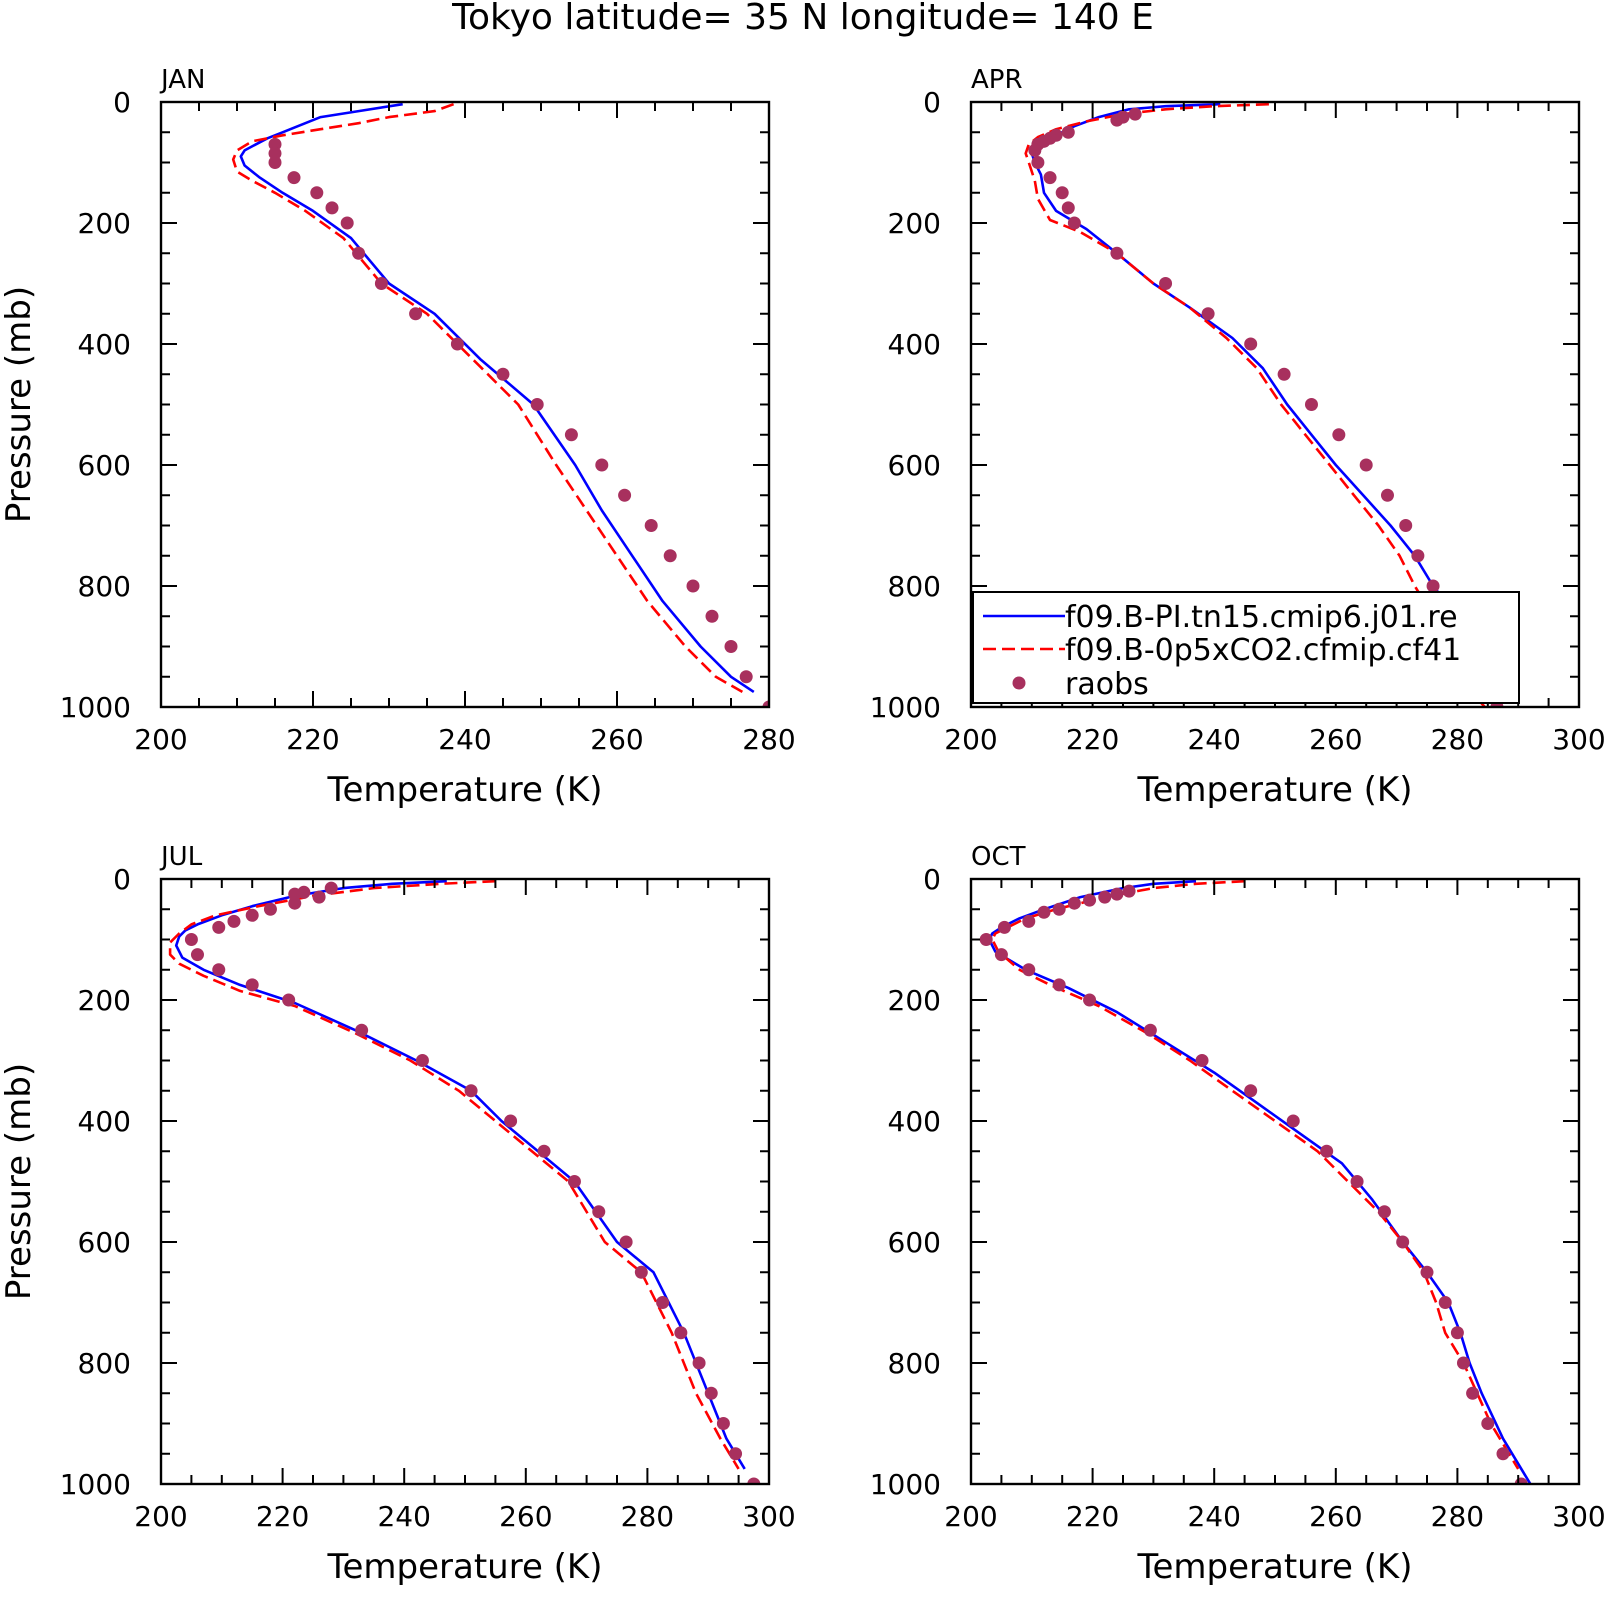 Image resolution: width=1606 pixels, height=1600 pixels. What do you see at coordinates (454, 1174) in the screenshot?
I see `series-line-0p5xco2` at bounding box center [454, 1174].